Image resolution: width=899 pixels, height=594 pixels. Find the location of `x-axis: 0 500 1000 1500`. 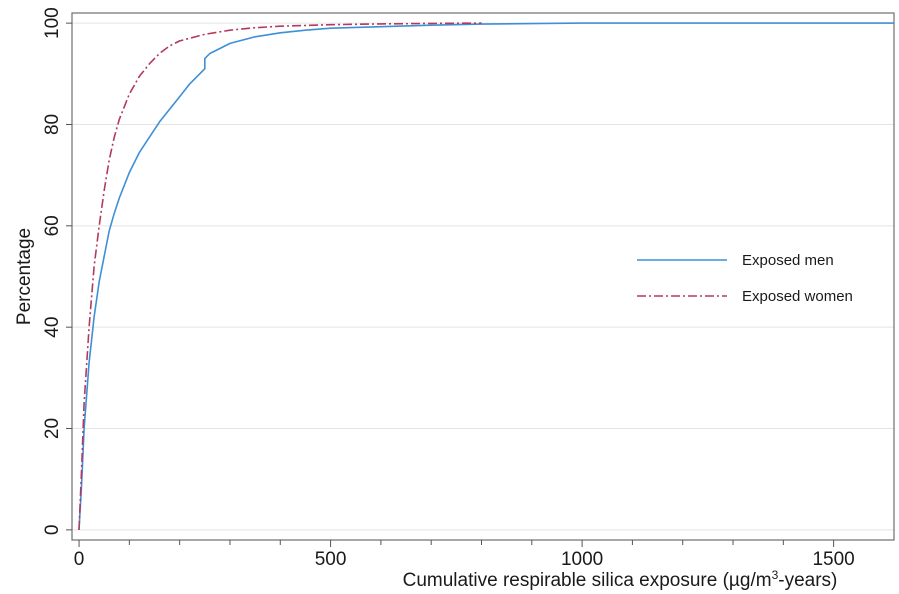

x-axis: 0 500 1000 1500 is located at coordinates (464, 555).